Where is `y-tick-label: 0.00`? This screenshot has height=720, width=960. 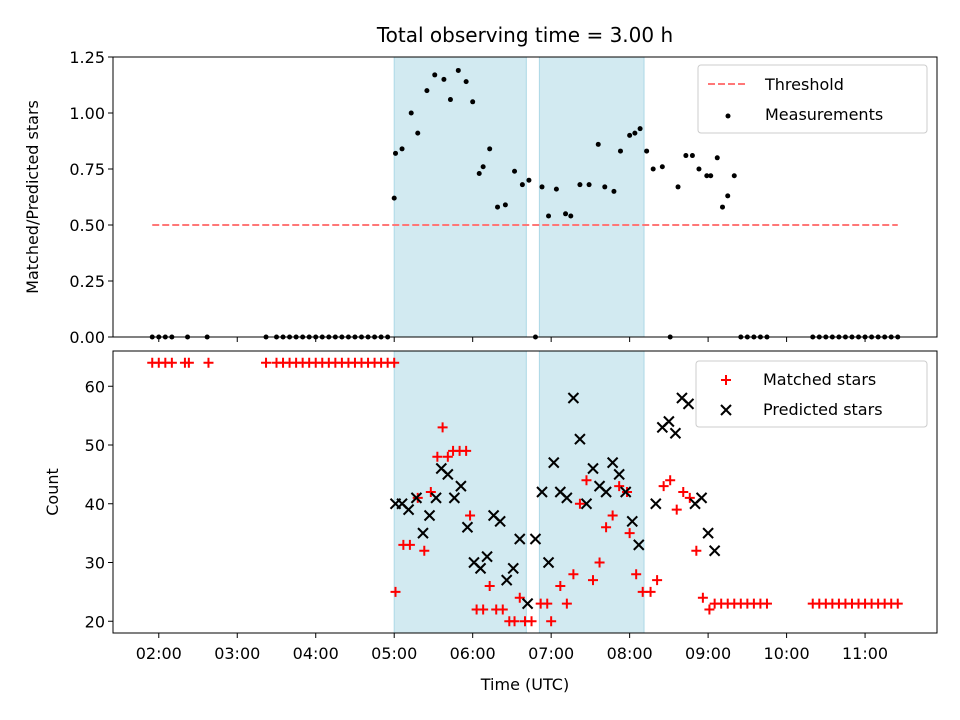 y-tick-label: 0.00 is located at coordinates (87, 337).